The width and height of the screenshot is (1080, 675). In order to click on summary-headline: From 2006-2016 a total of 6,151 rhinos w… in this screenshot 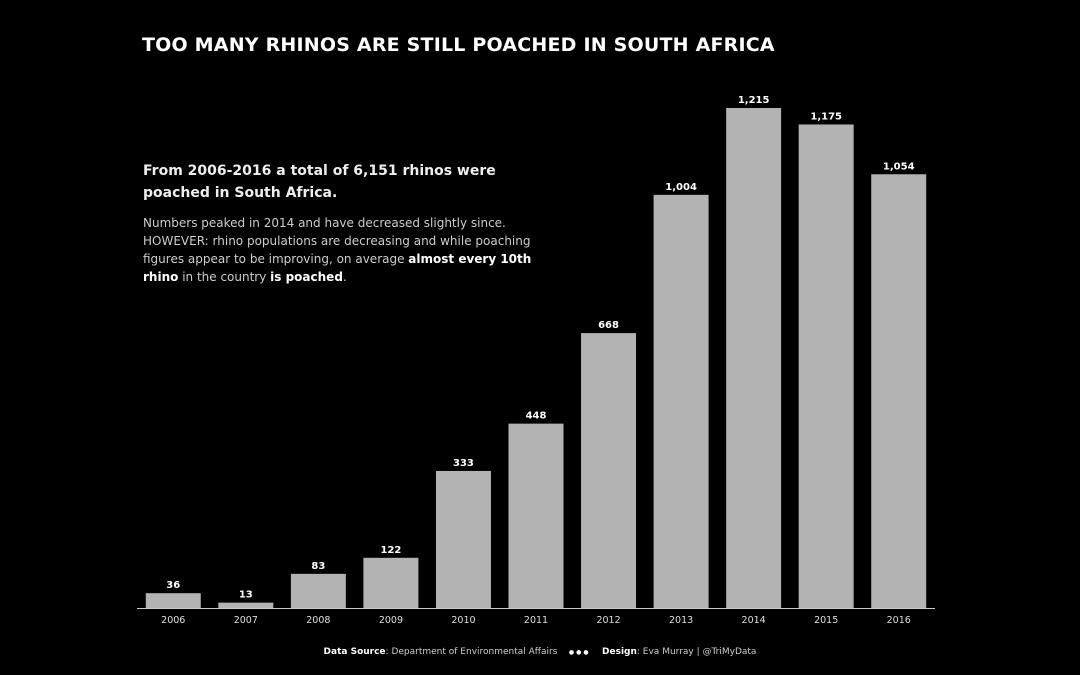, I will do `click(319, 182)`.